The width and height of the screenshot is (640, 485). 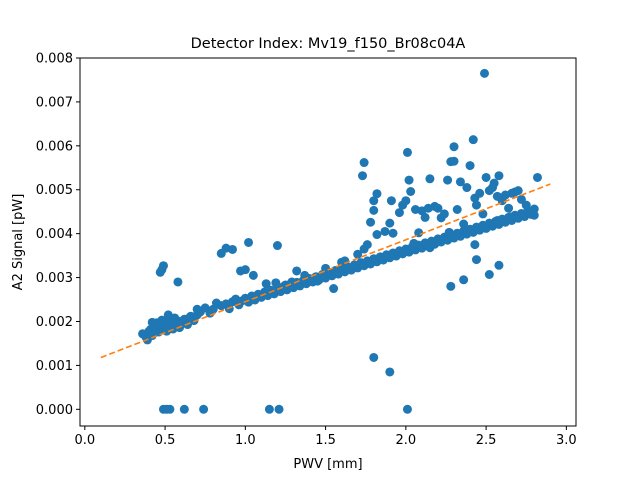 I want to click on y-tick-label: 0.000, so click(x=54, y=410).